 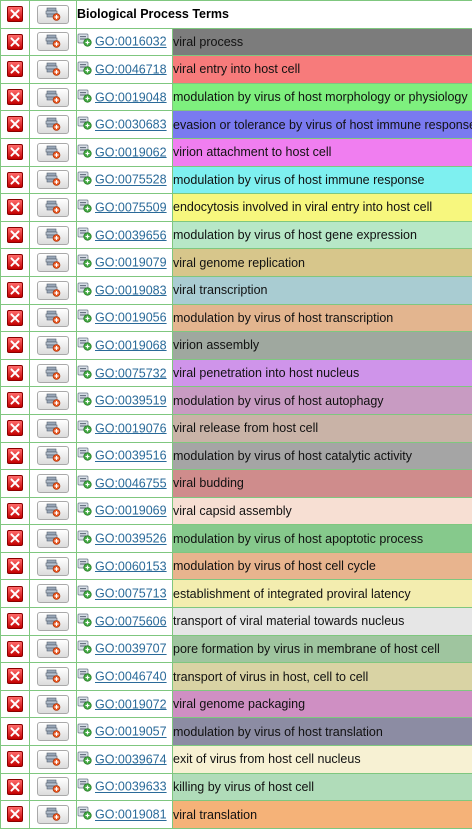 What do you see at coordinates (131, 428) in the screenshot?
I see `go-id-link: GO:0019076` at bounding box center [131, 428].